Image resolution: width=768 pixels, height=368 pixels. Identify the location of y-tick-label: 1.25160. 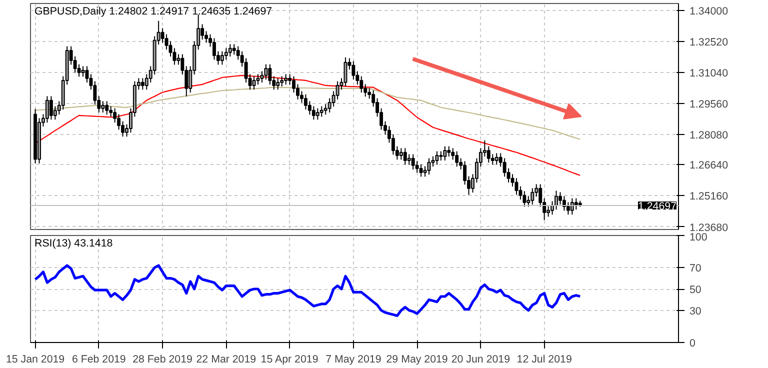
(709, 196).